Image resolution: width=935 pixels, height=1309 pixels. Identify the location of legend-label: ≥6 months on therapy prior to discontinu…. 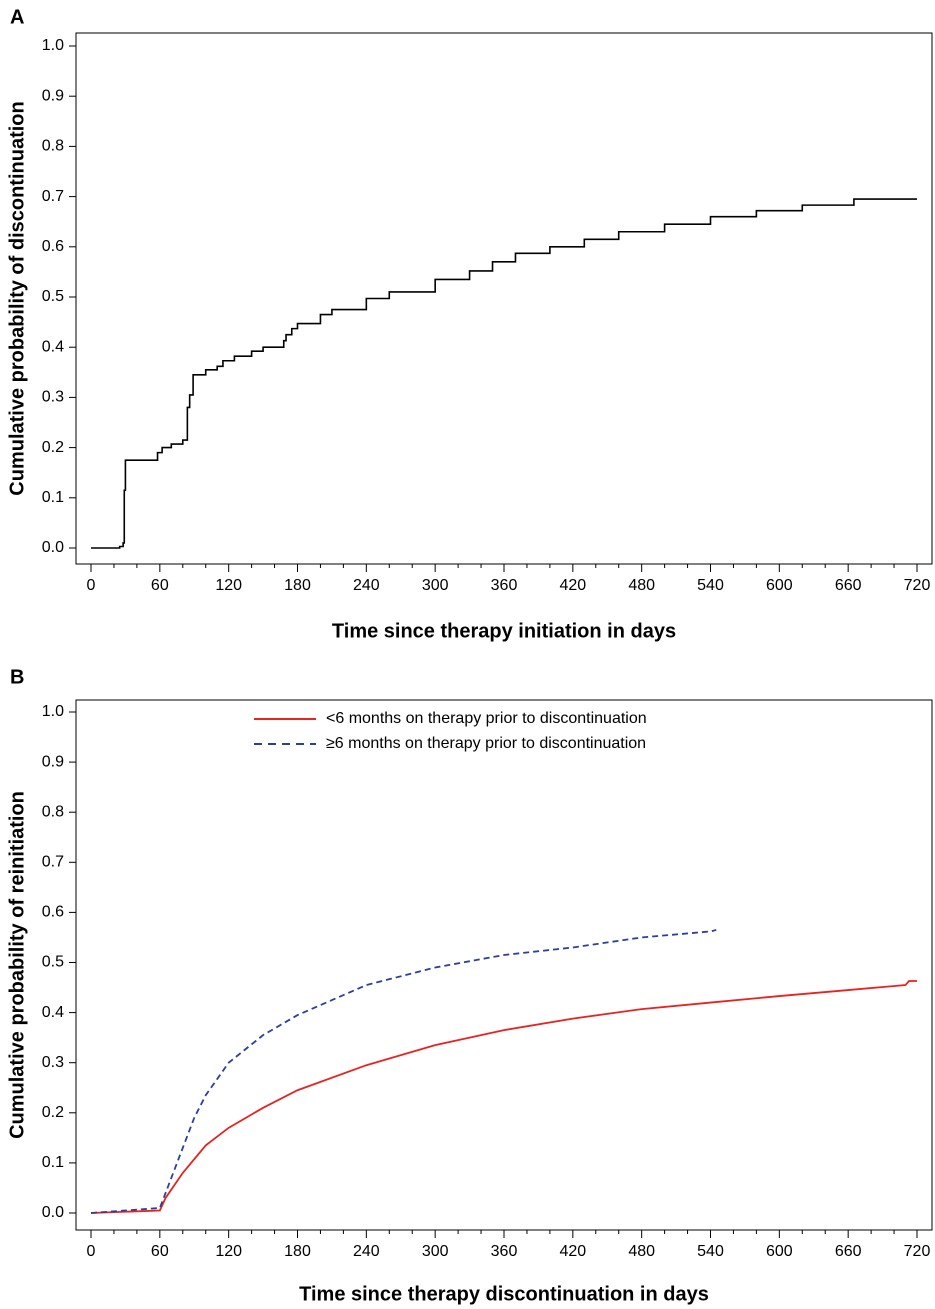
(486, 743).